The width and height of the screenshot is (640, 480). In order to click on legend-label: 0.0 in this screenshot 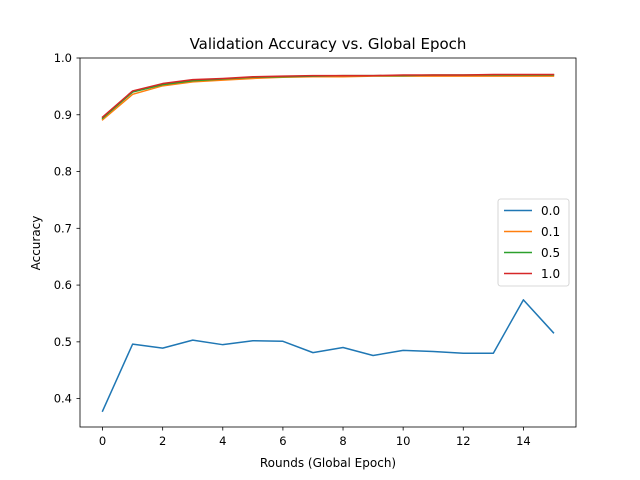, I will do `click(550, 211)`.